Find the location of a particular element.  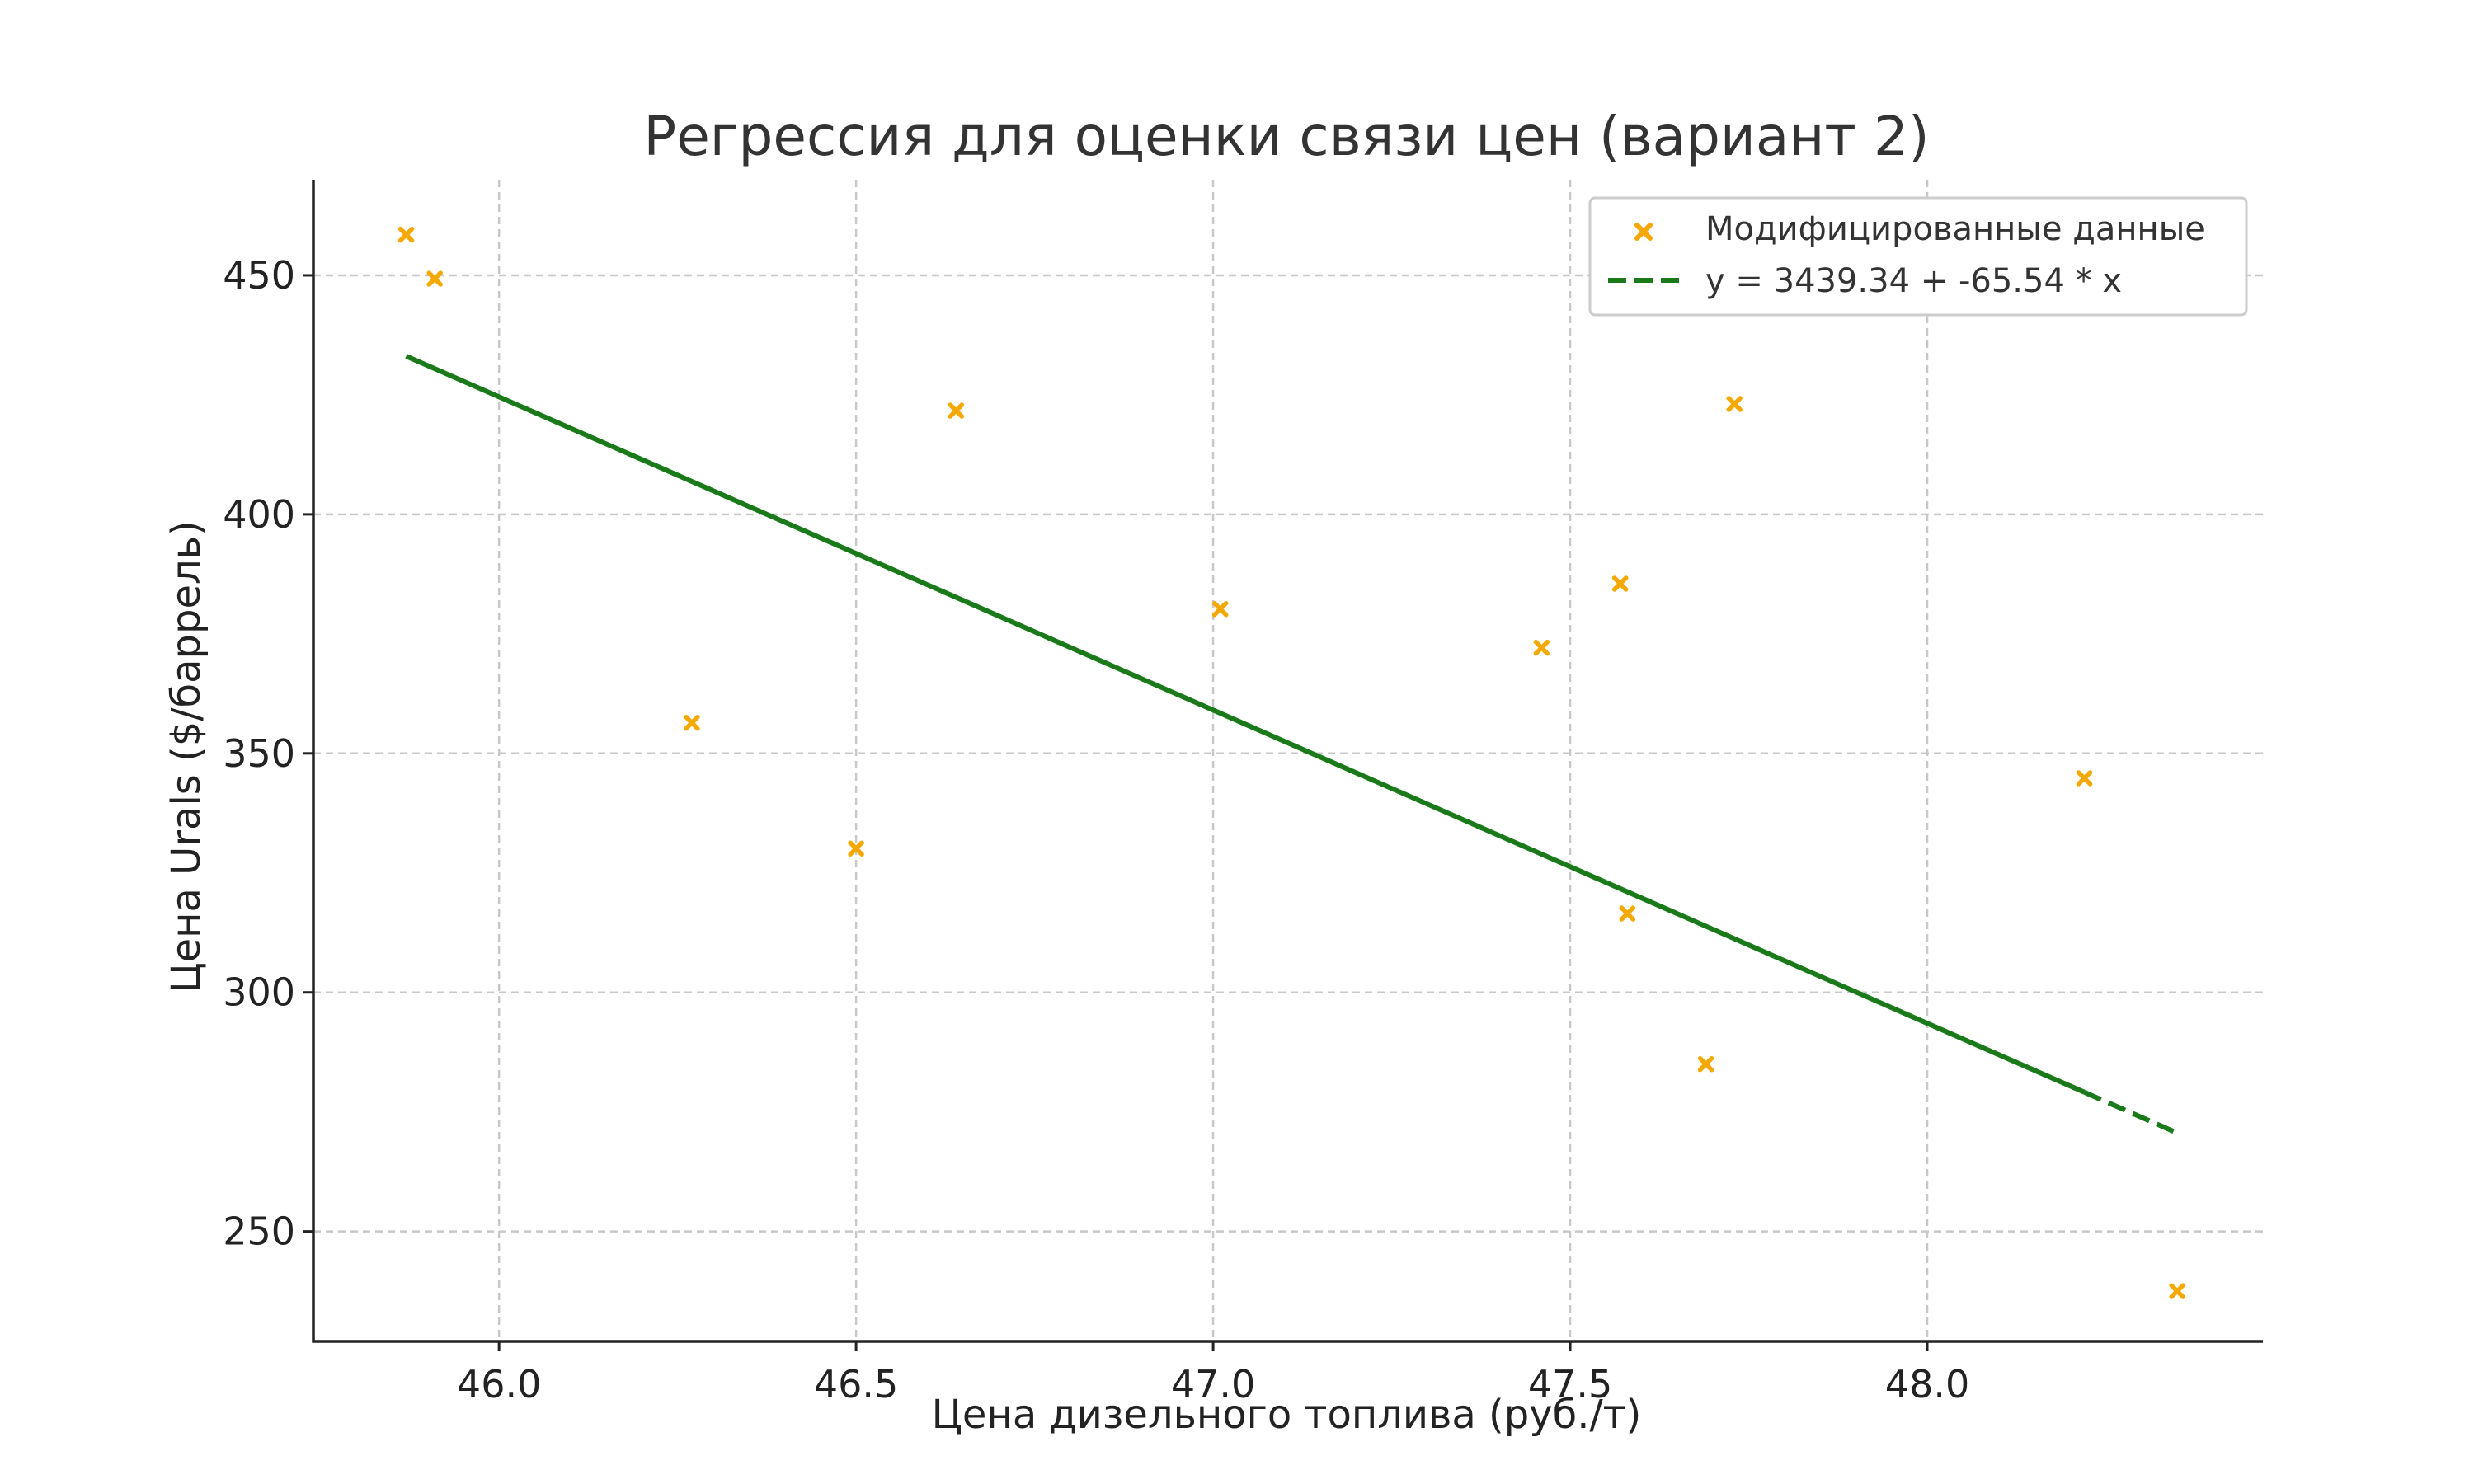

y-tick-label: 450 is located at coordinates (259, 275).